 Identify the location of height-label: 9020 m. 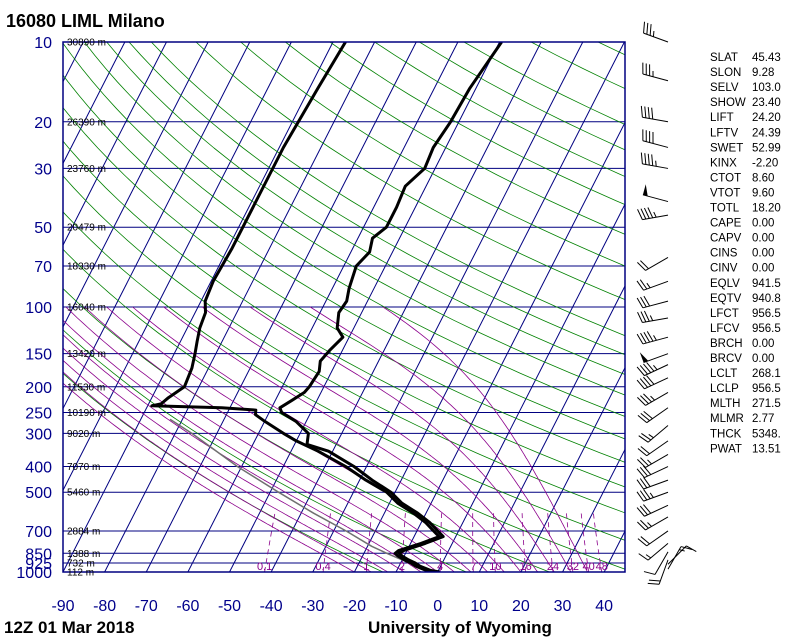
(83, 434).